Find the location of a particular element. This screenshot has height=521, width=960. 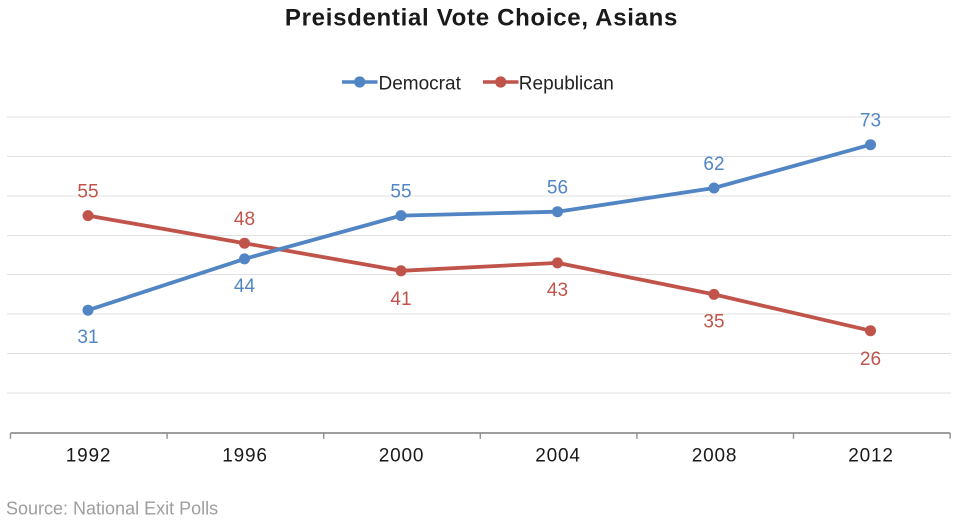

svg-text: Republican is located at coordinates (566, 83).